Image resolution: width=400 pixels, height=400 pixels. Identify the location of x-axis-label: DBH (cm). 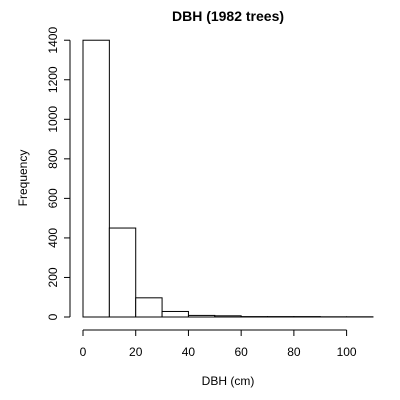
(228, 381).